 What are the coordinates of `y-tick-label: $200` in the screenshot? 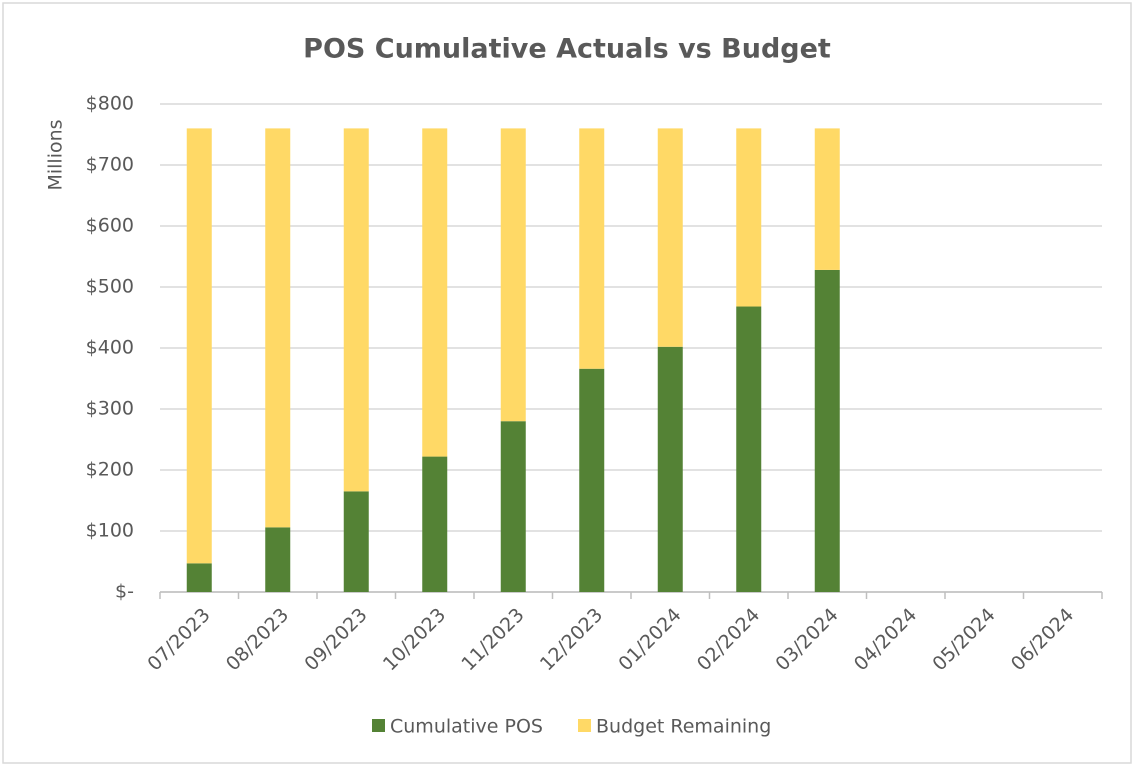 It's located at (110, 470).